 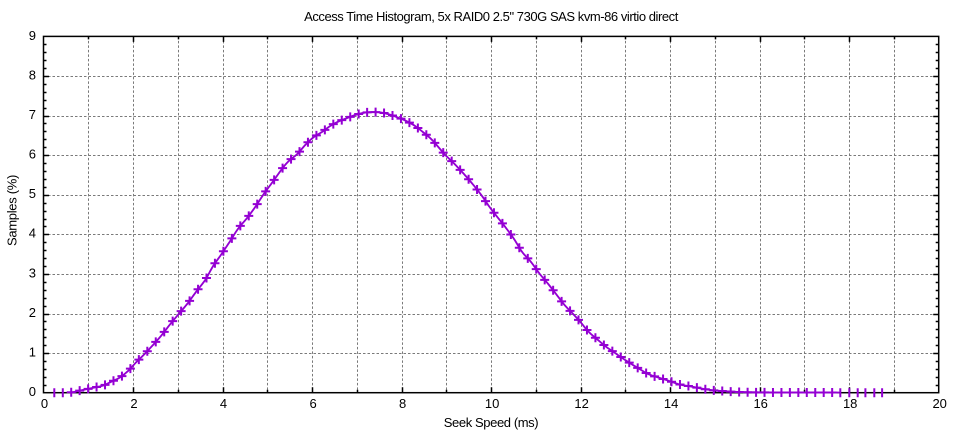 I want to click on svg-text: 9, so click(x=32, y=35).